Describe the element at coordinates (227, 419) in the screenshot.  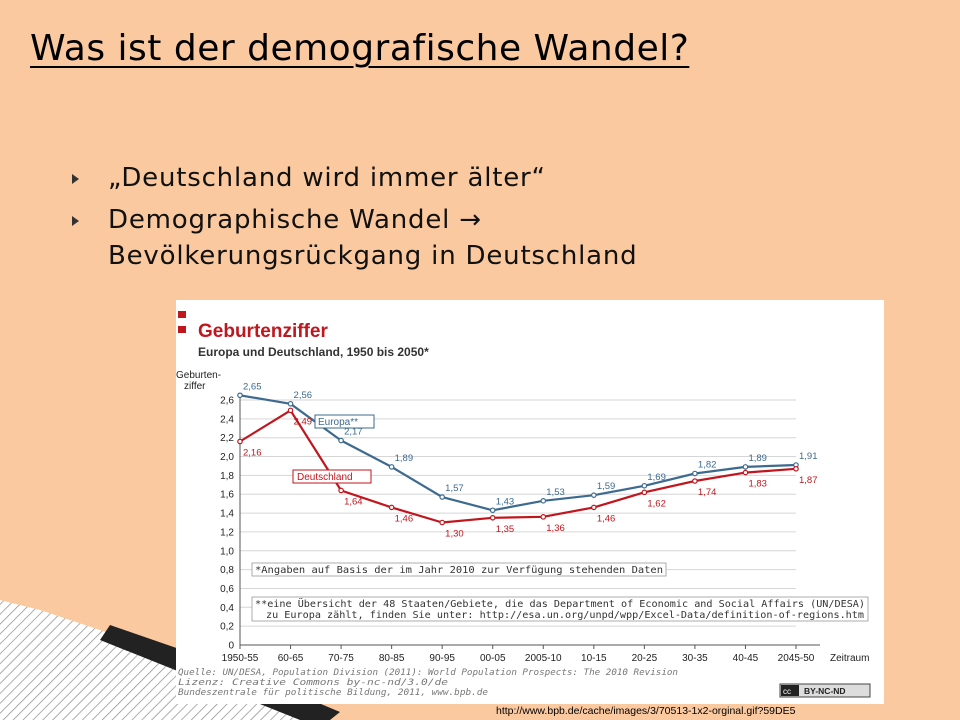
I see `y-tick-label: 2,4` at that location.